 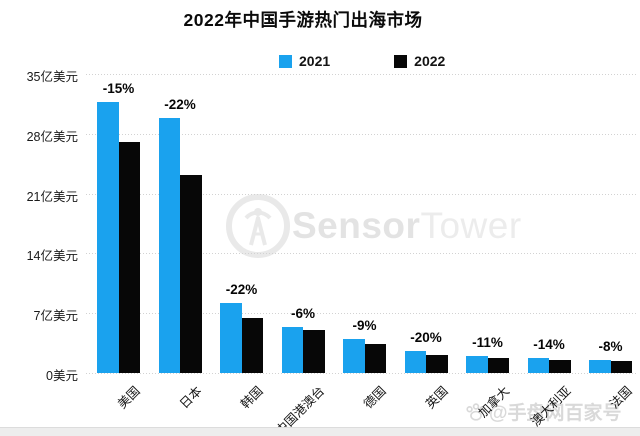 What do you see at coordinates (252, 345) in the screenshot?
I see `bar-2022-韩国` at bounding box center [252, 345].